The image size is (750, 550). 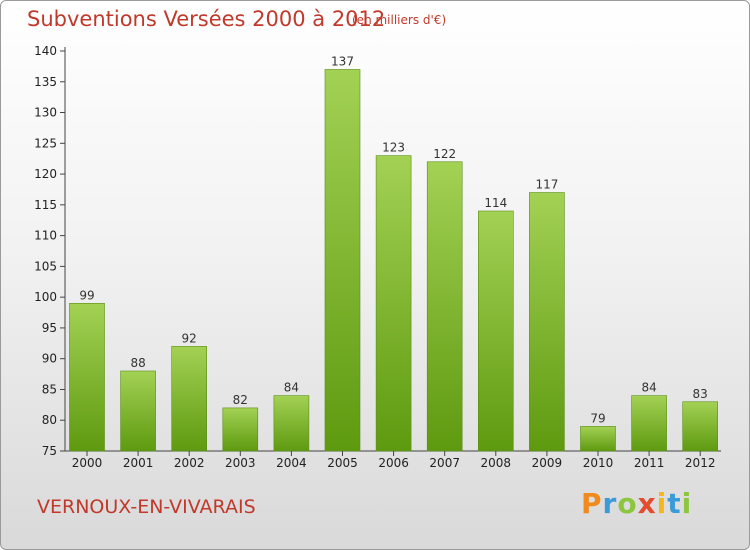 I want to click on proxiti-logo: Proxiti, so click(x=636, y=503).